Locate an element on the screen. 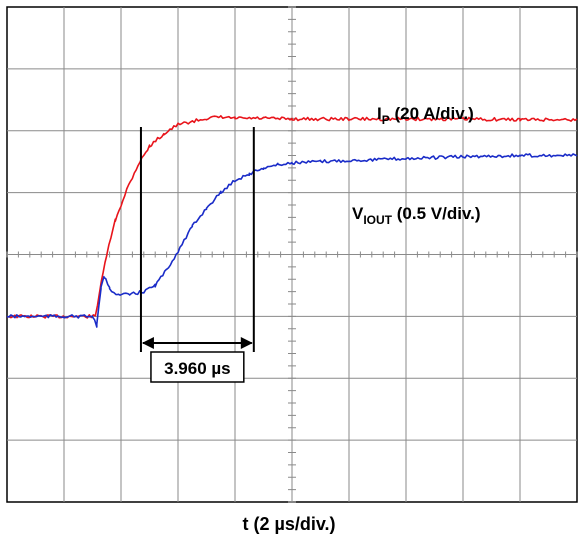 The height and width of the screenshot is (545, 578). duration-label-box is located at coordinates (197, 367).